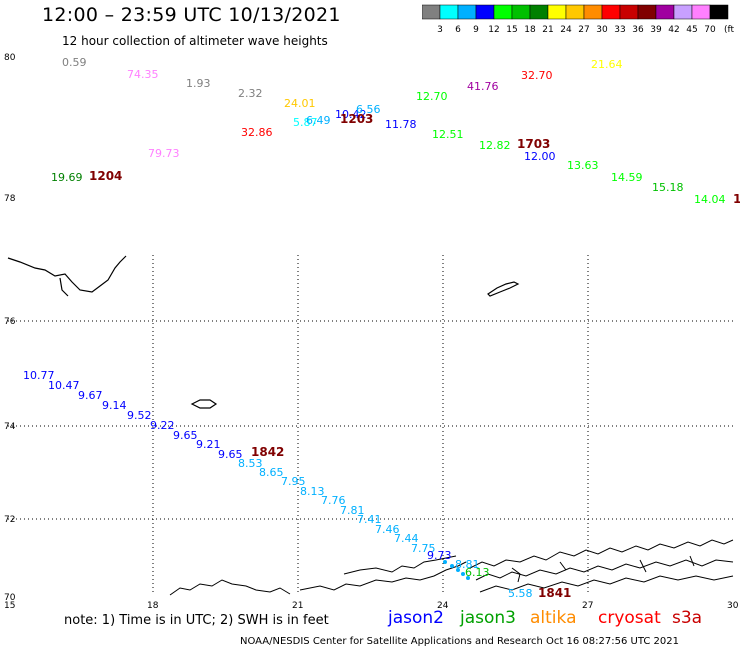  I want to click on wave-height-label: 13.63, so click(583, 165).